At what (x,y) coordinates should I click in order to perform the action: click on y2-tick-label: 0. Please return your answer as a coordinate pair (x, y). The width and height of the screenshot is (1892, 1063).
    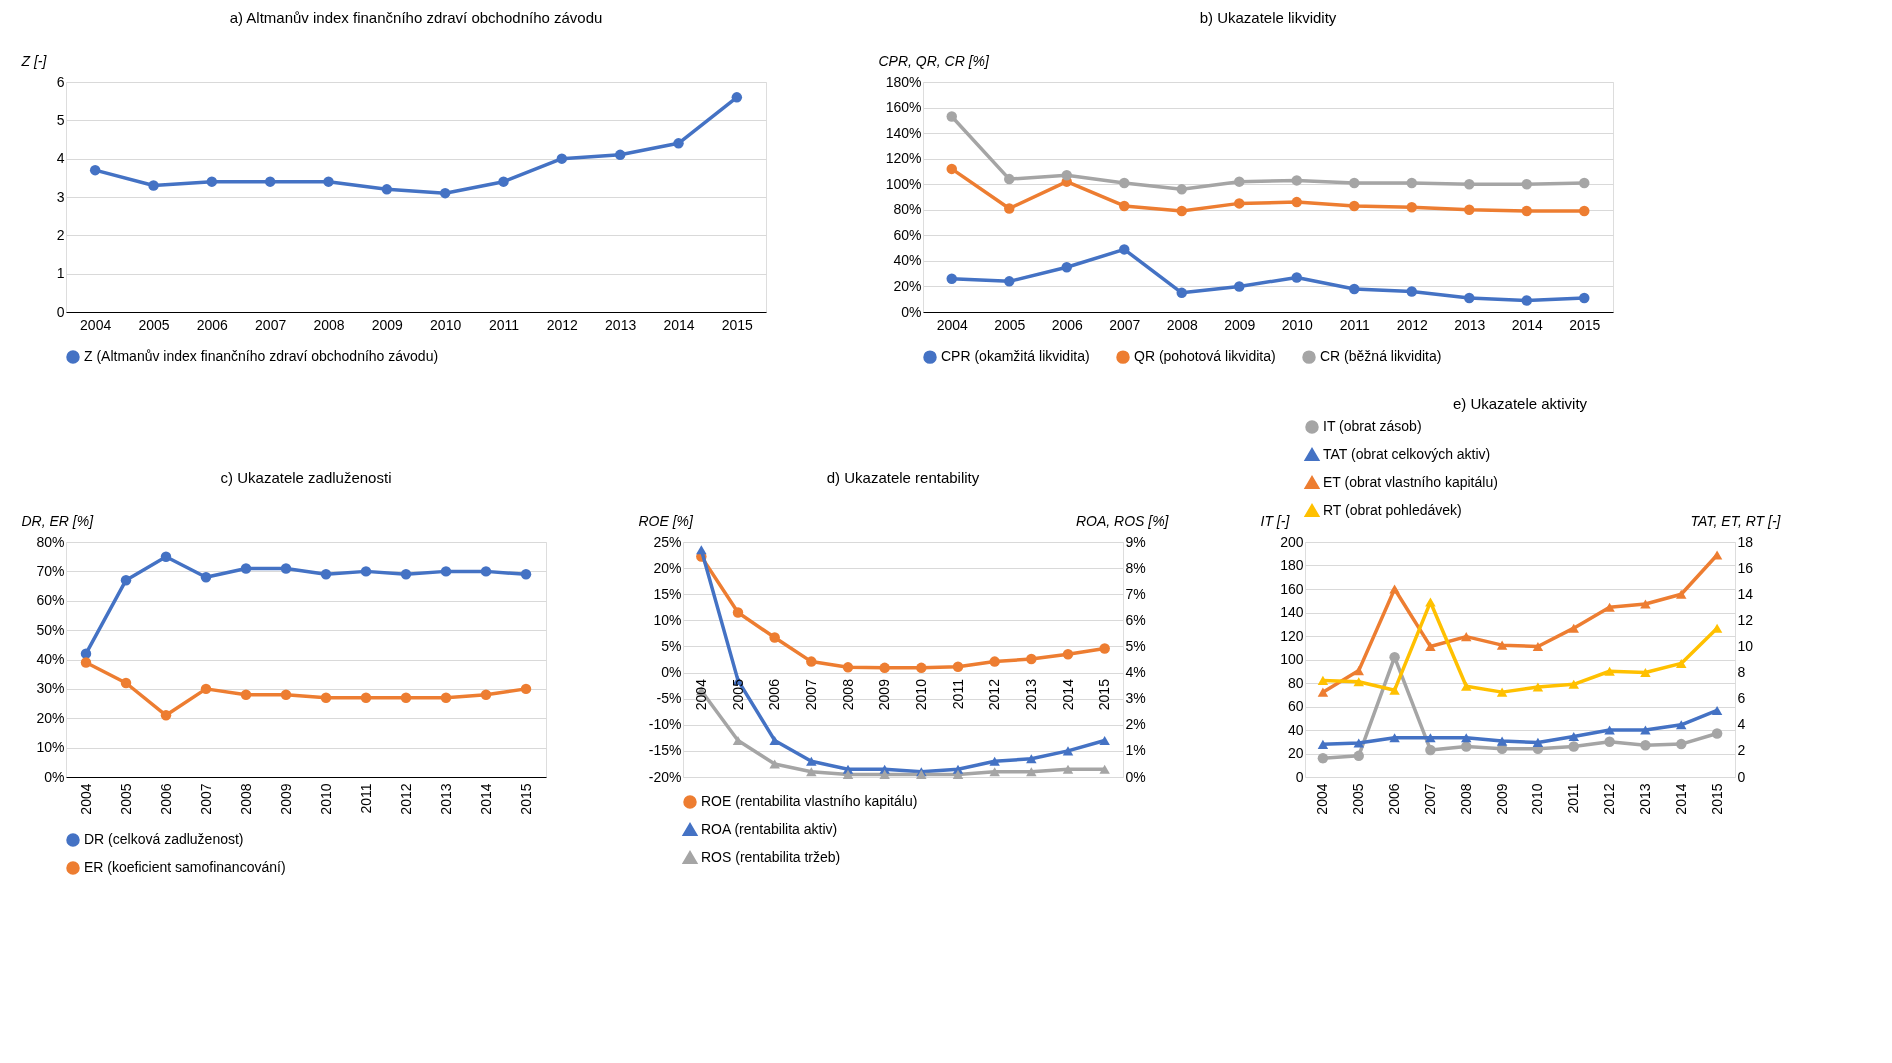
    Looking at the image, I should click on (1741, 776).